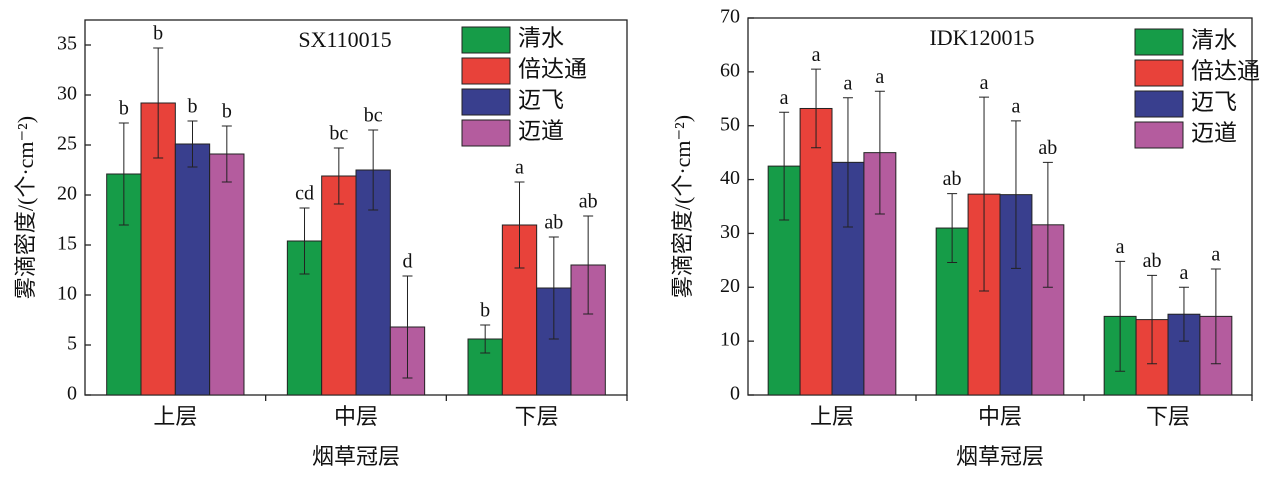  What do you see at coordinates (67, 44) in the screenshot?
I see `y-tick-label: 35` at bounding box center [67, 44].